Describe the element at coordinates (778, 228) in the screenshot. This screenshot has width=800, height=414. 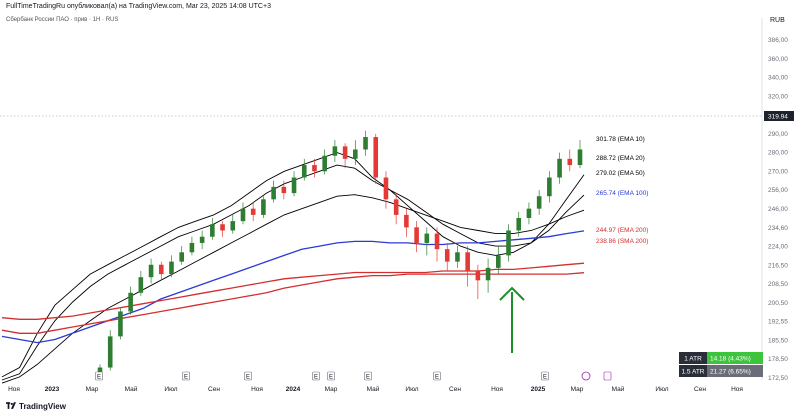
I see `price-tick: 234,60` at that location.